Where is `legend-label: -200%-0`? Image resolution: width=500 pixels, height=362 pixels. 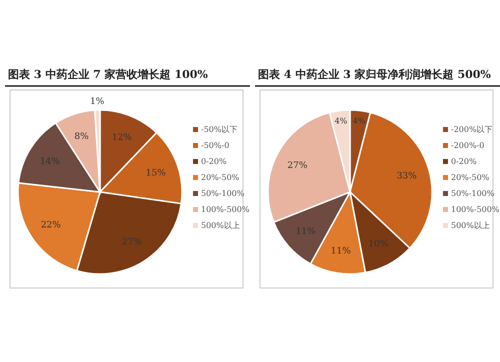
legend-label: -200%-0 is located at coordinates (467, 145).